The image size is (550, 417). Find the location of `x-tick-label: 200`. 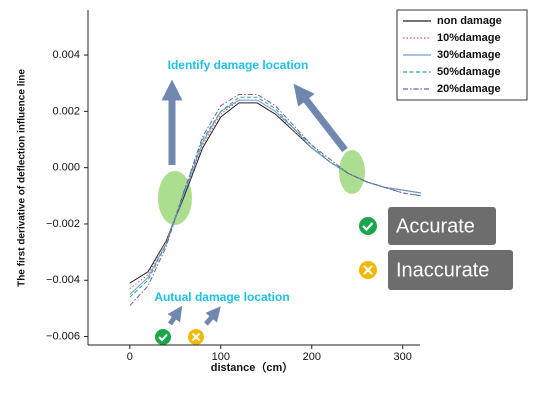

x-tick-label: 200 is located at coordinates (312, 357).